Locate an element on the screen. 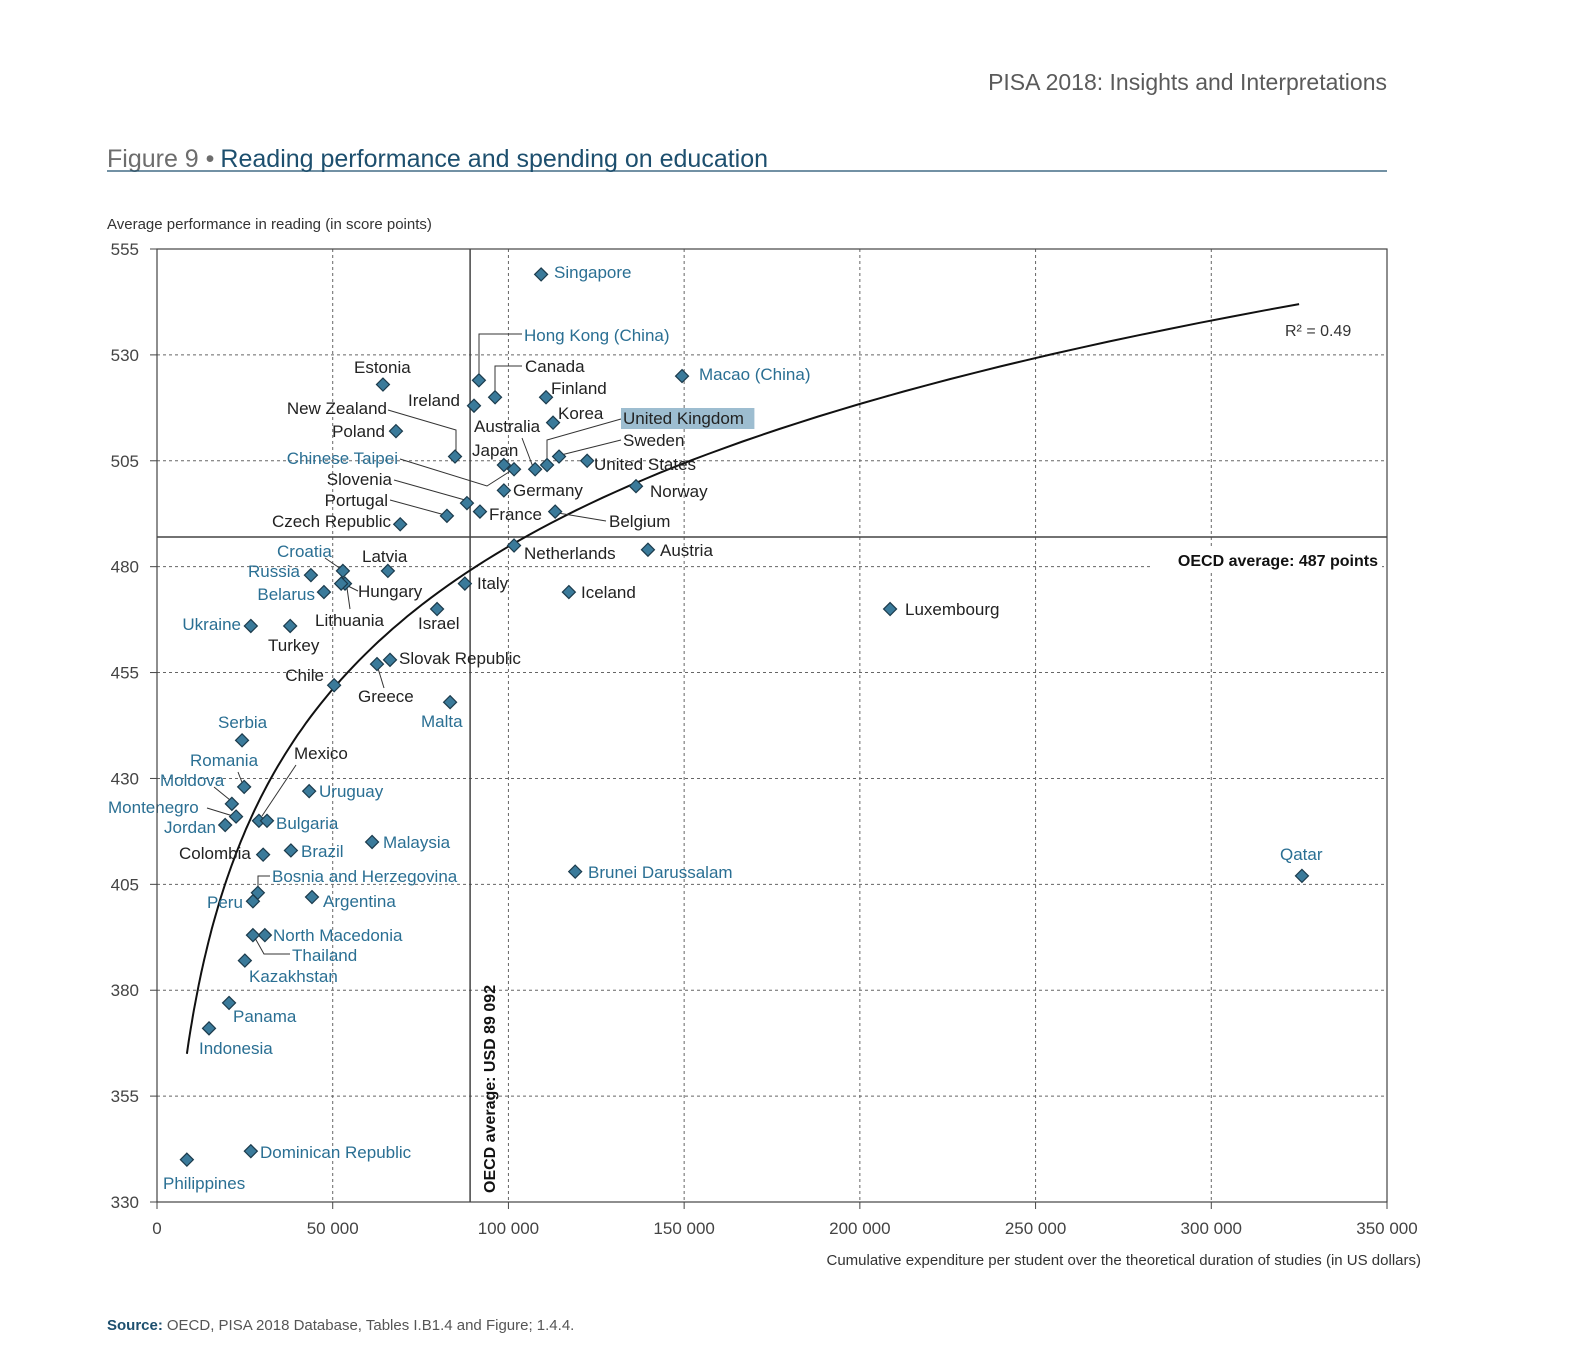 The image size is (1572, 1366). point-label: Norway is located at coordinates (679, 491).